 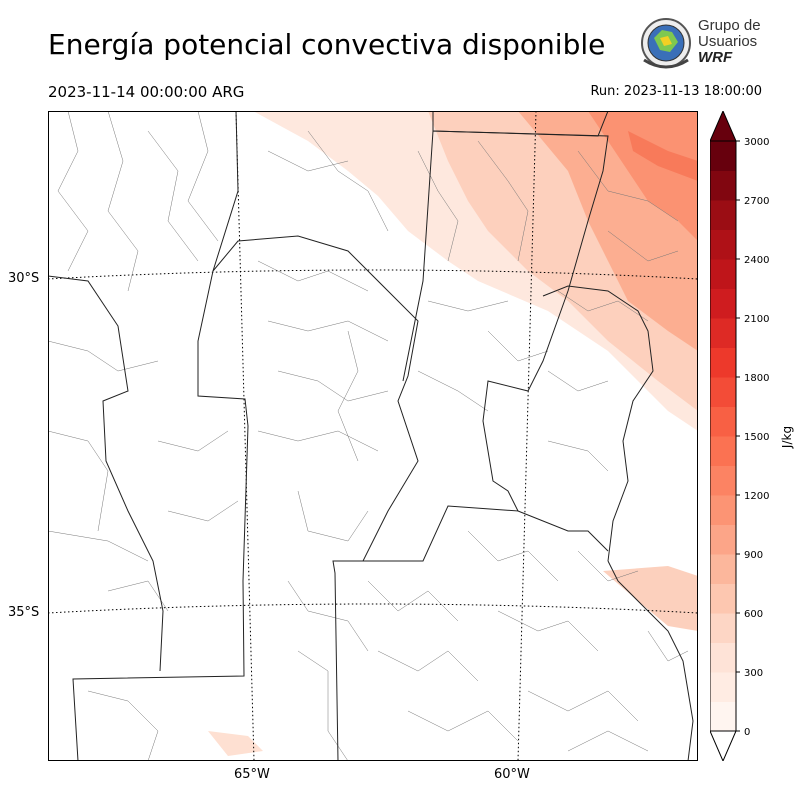 What do you see at coordinates (729, 25) in the screenshot?
I see `logo-line-1: Grupo de` at bounding box center [729, 25].